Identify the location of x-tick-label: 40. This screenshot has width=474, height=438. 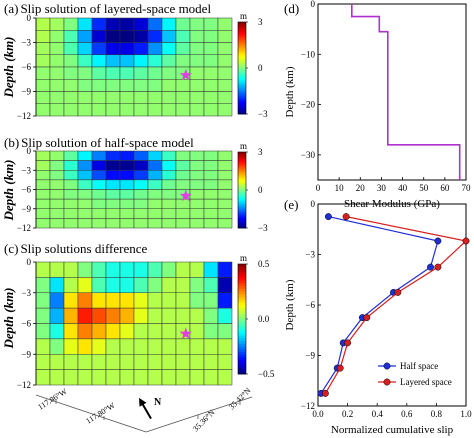
(403, 188).